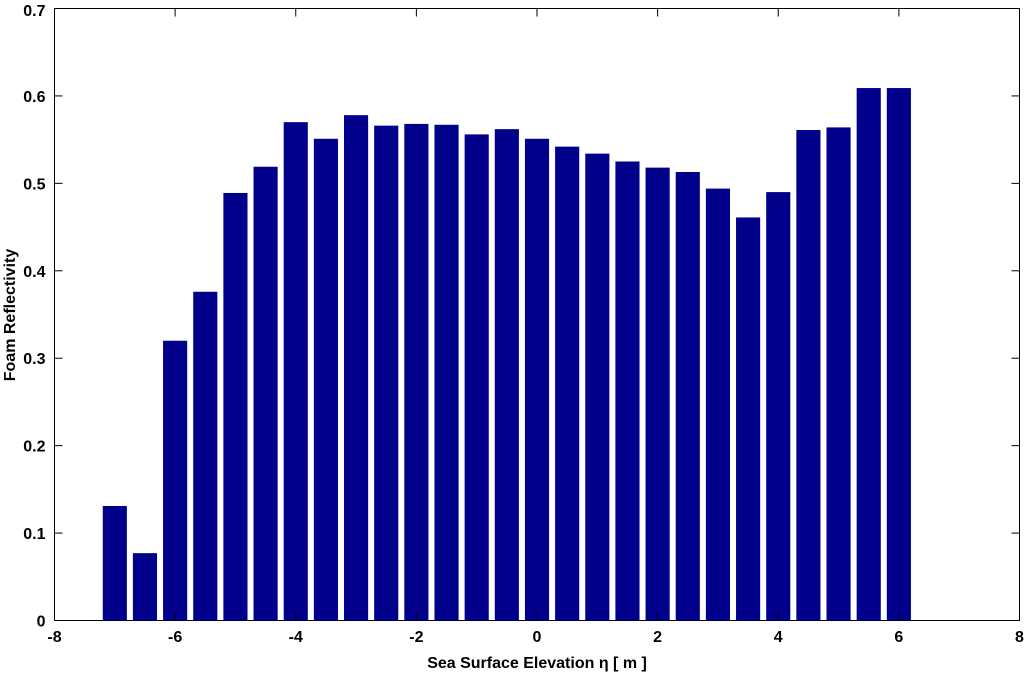 The width and height of the screenshot is (1024, 673). What do you see at coordinates (54, 637) in the screenshot?
I see `x-tick-label: -8` at bounding box center [54, 637].